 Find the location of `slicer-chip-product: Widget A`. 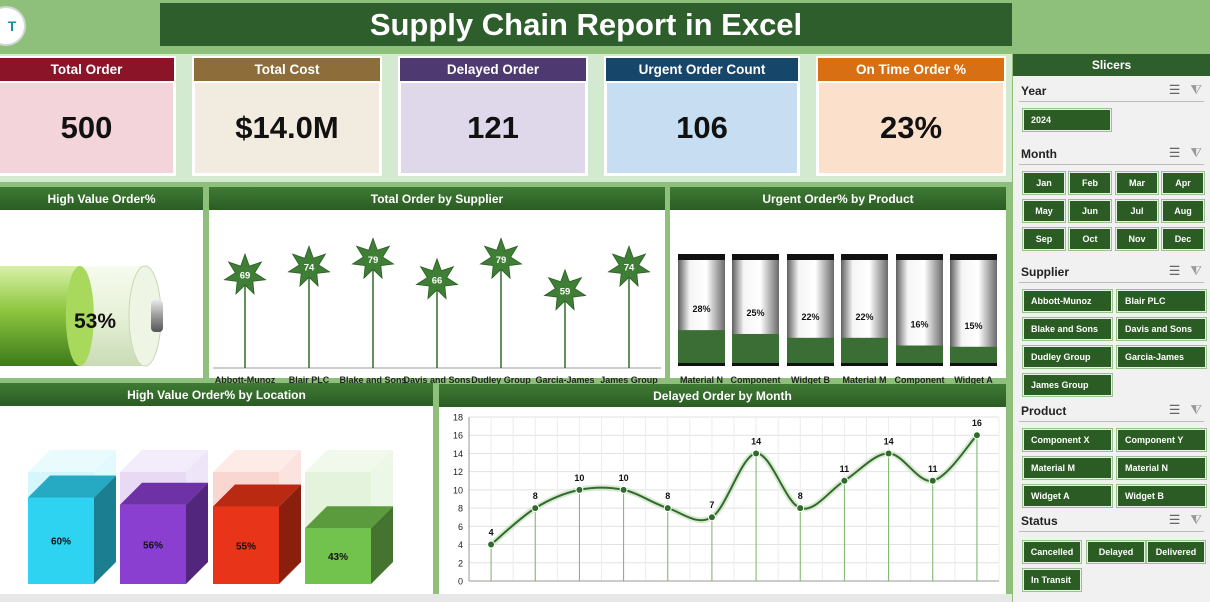

slicer-chip-product: Widget A is located at coordinates (1067, 496).